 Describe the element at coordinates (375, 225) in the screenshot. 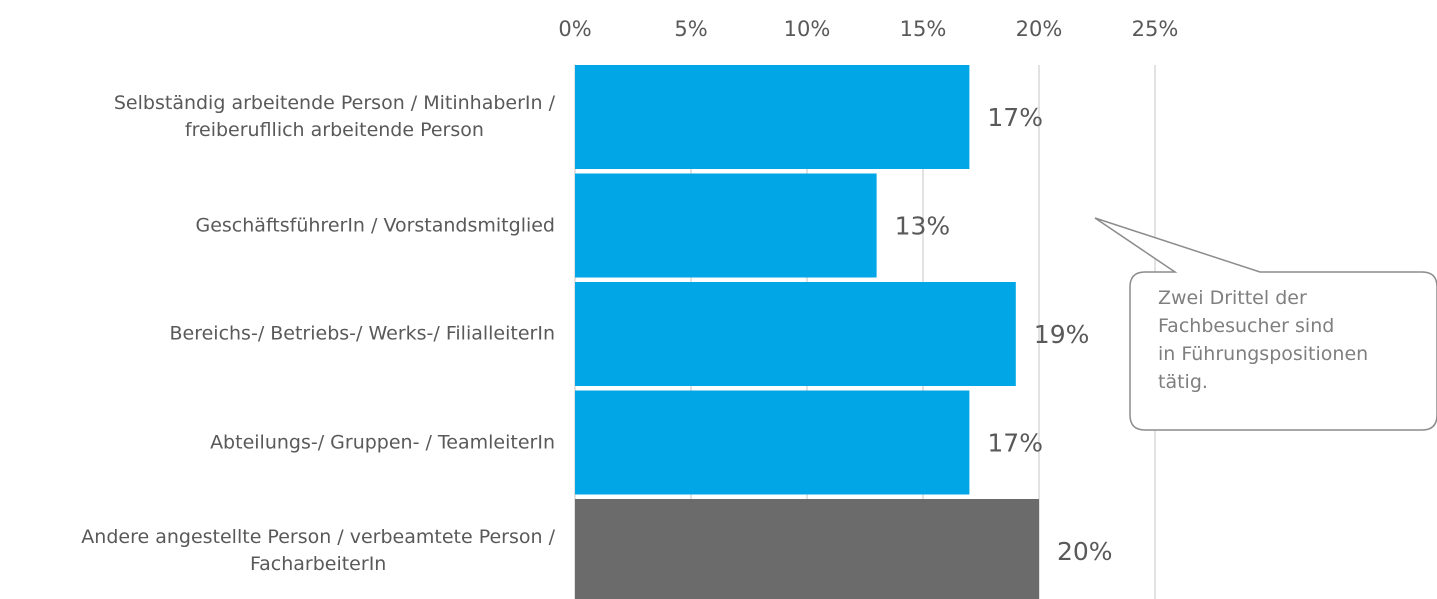

I see `y-tick-label: GeschäftsführerIn / Vorstandsmitglied` at that location.